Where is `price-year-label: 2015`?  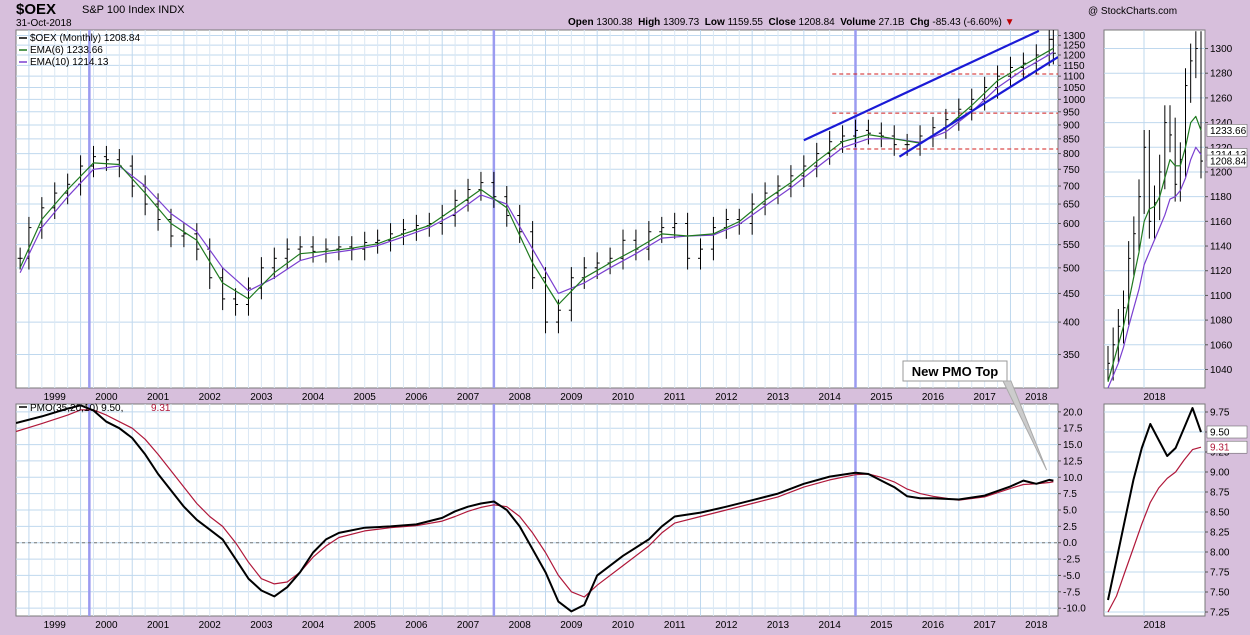 price-year-label: 2015 is located at coordinates (881, 397).